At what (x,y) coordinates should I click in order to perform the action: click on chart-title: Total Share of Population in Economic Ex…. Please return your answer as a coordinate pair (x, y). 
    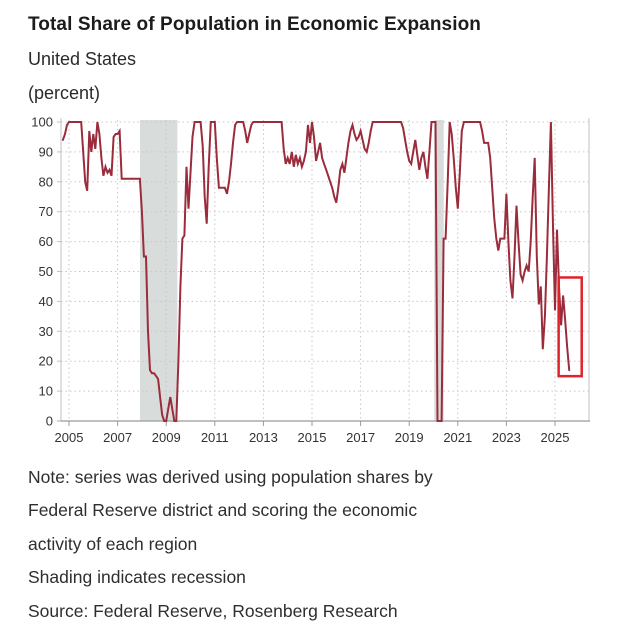
    Looking at the image, I should click on (254, 24).